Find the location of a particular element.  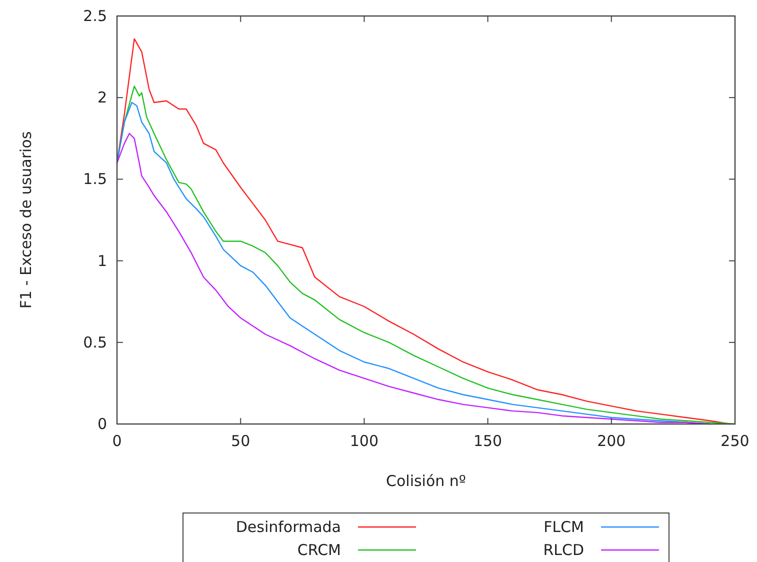

x-tick-label: 50 is located at coordinates (240, 441).